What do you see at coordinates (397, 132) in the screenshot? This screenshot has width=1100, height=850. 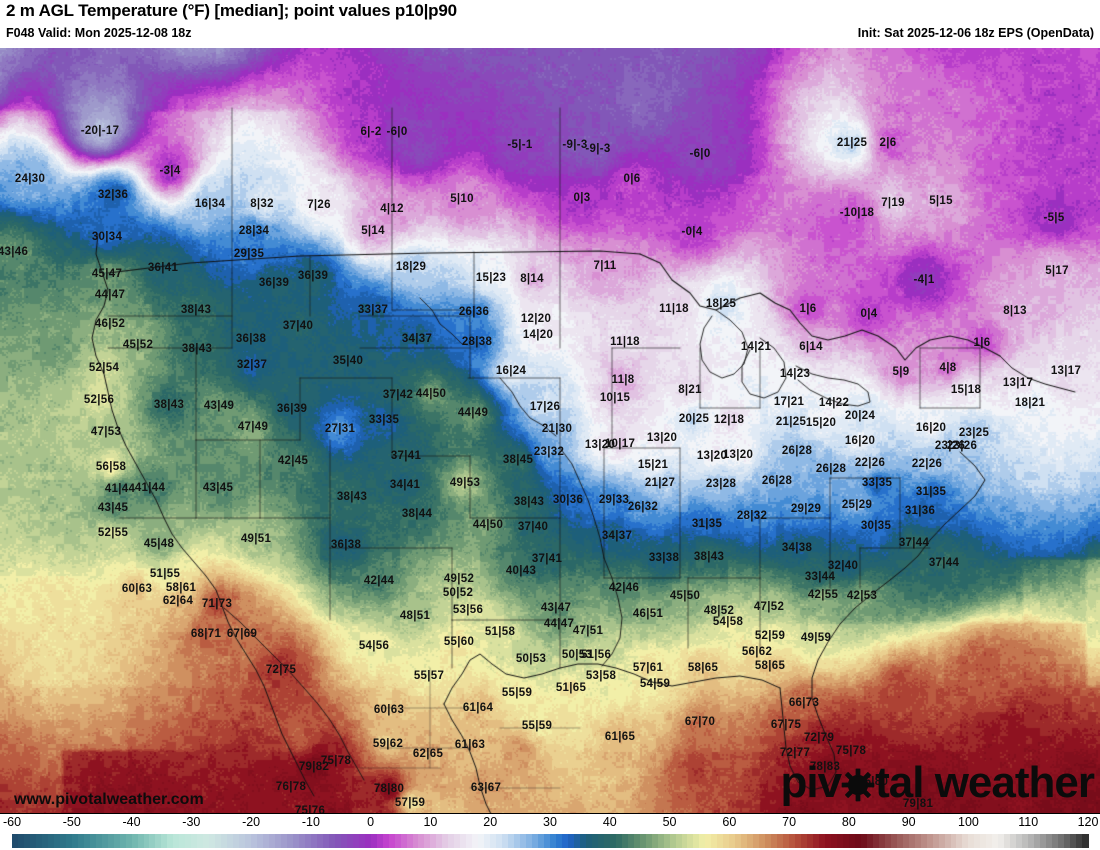 I see `point-value-label: -6|0` at bounding box center [397, 132].